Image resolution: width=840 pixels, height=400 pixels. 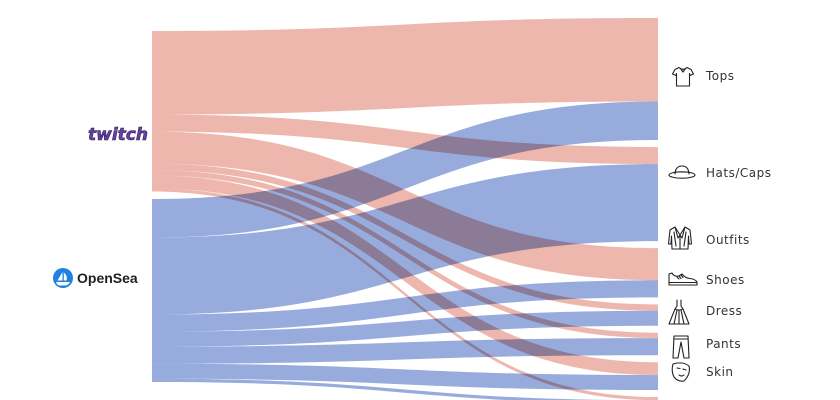 I want to click on source-twitch: twitch, so click(x=118, y=135).